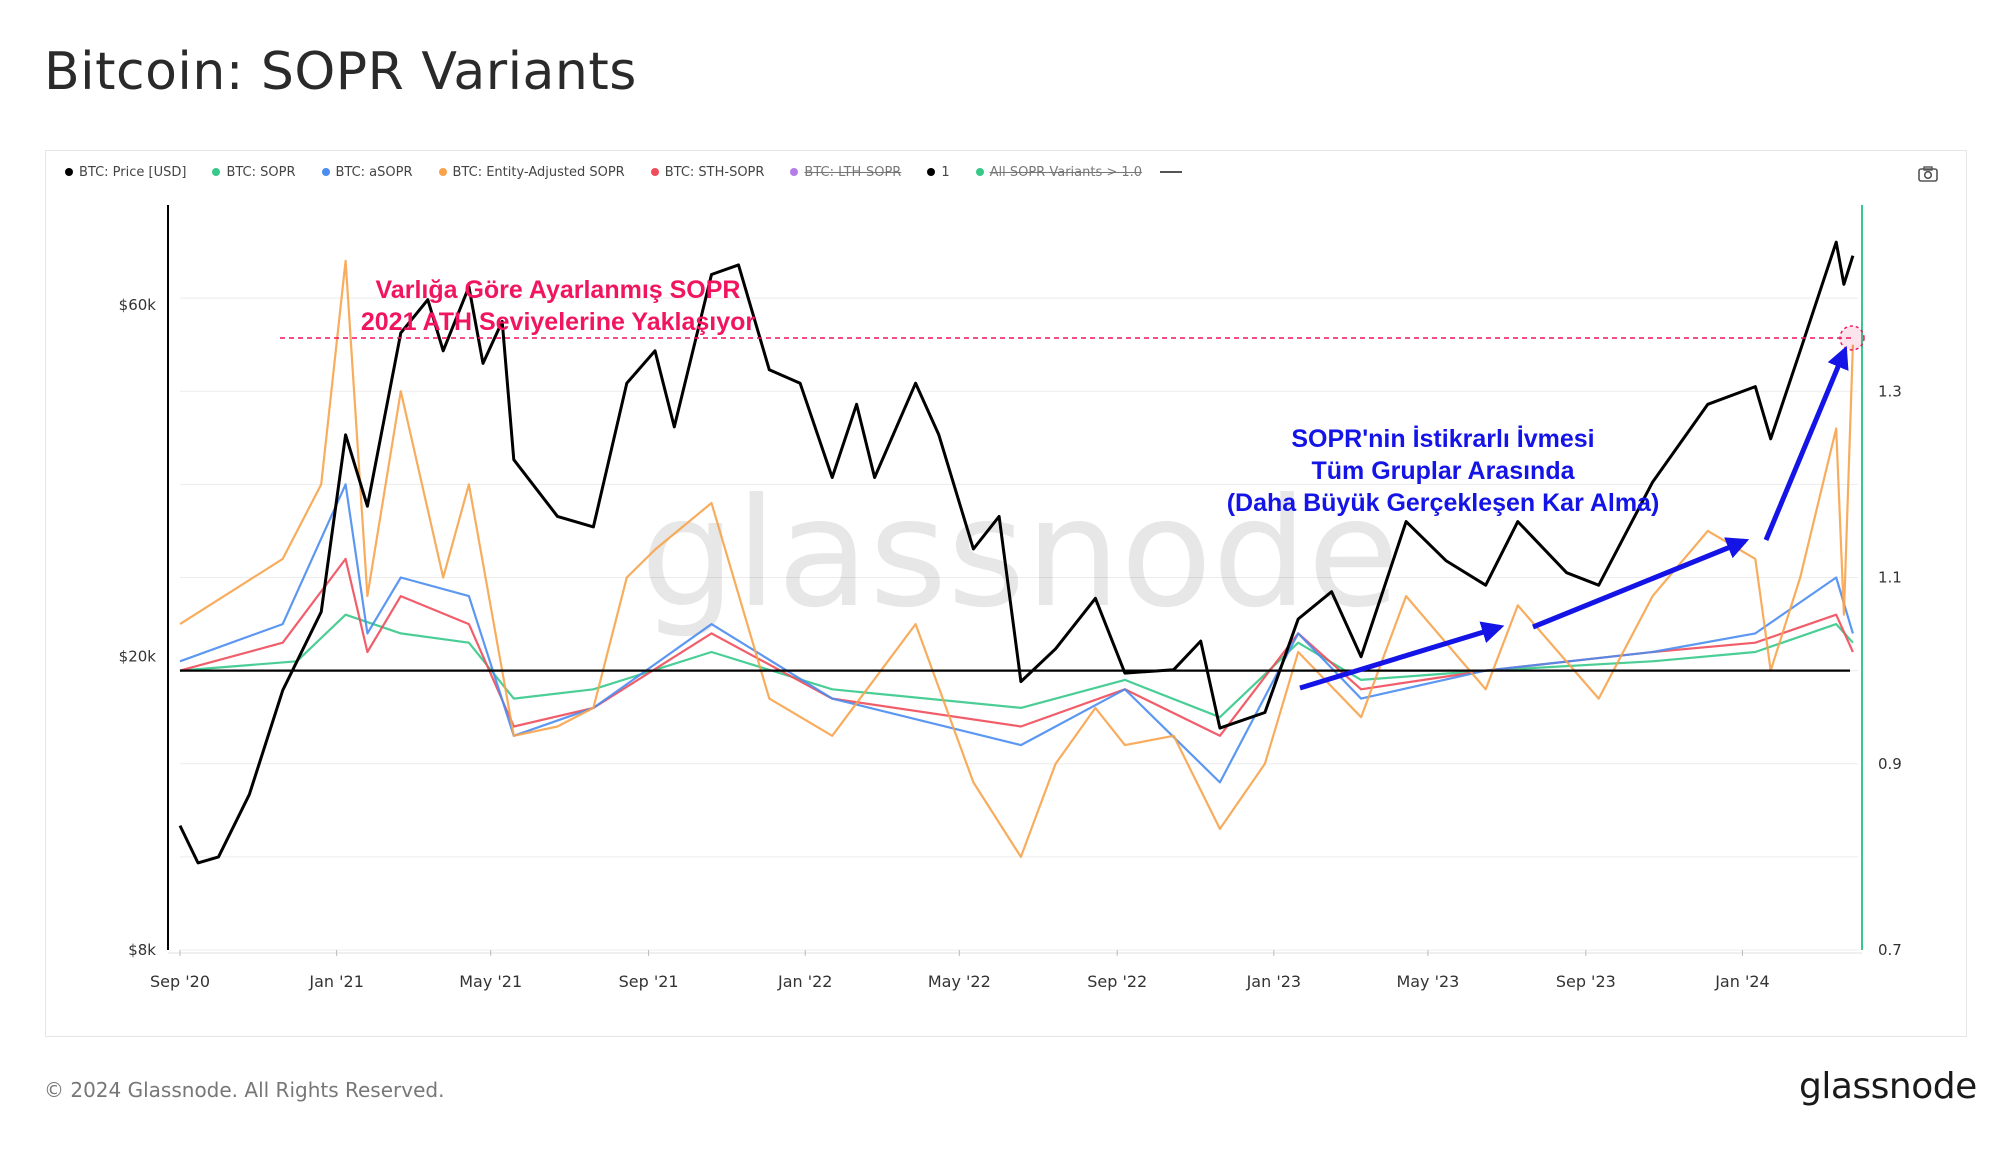 The image size is (2000, 1152). Describe the element at coordinates (490, 981) in the screenshot. I see `x-tick-label: May '21` at that location.